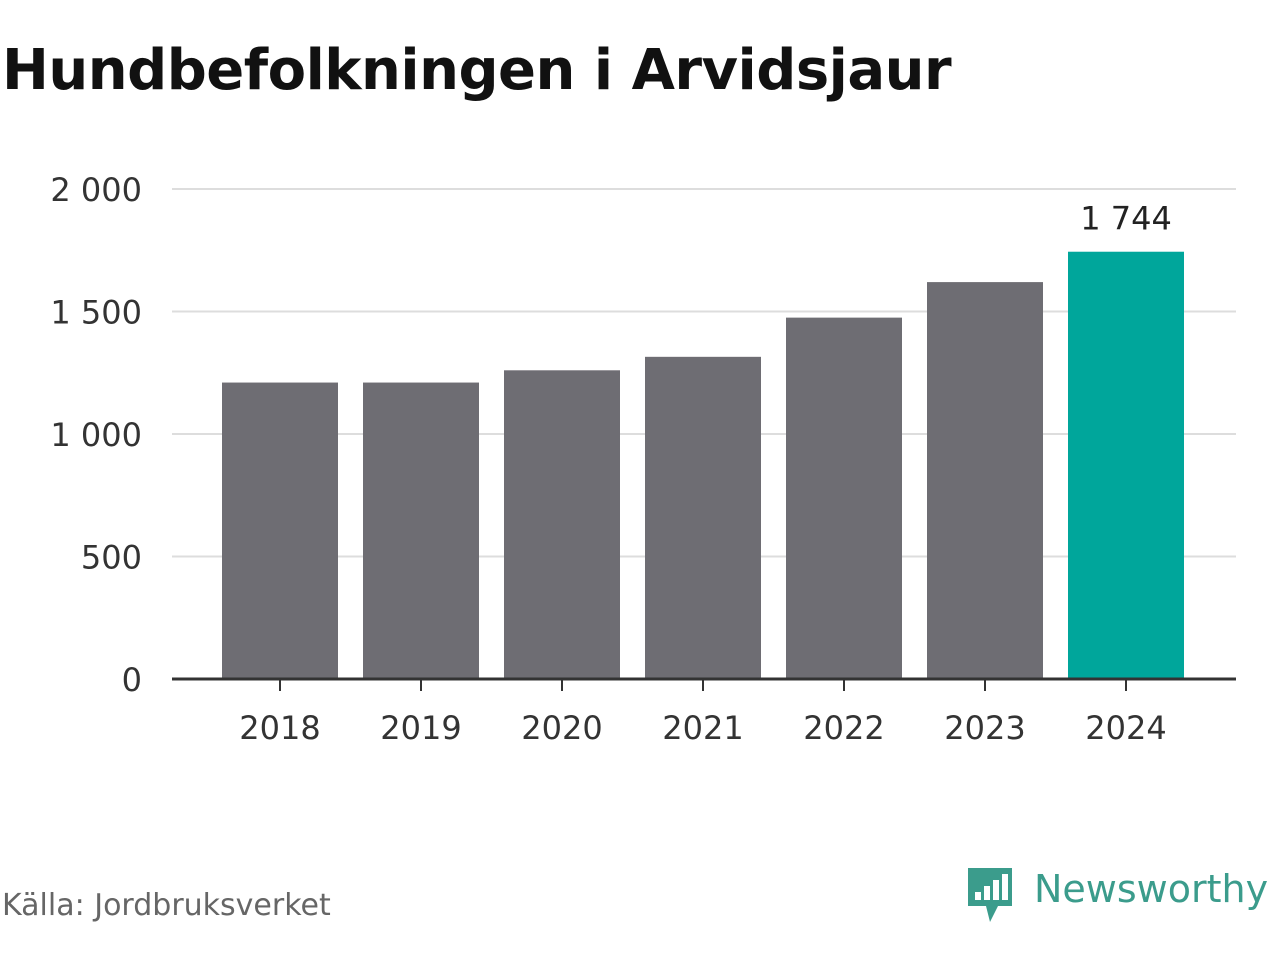 The height and width of the screenshot is (960, 1280). I want to click on x-tick-label: 2021, so click(702, 728).